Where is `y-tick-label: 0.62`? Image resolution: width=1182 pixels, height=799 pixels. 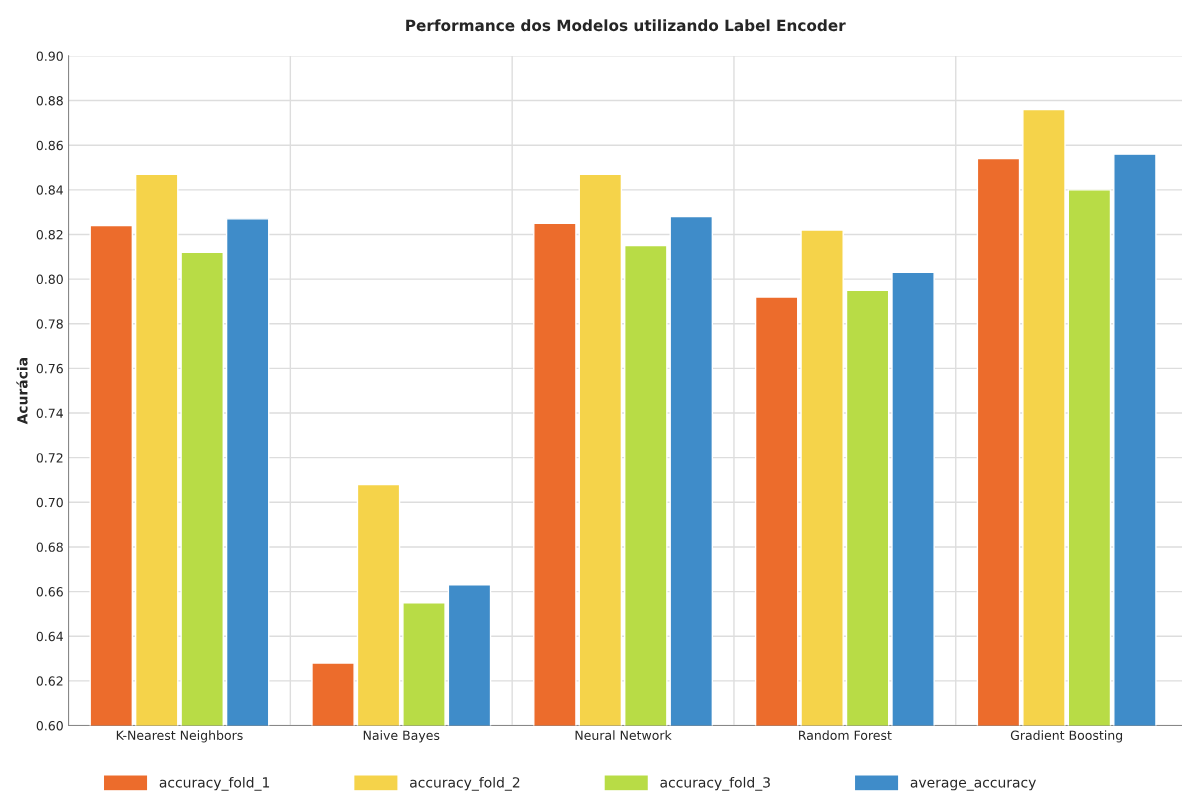 y-tick-label: 0.62 is located at coordinates (49, 681).